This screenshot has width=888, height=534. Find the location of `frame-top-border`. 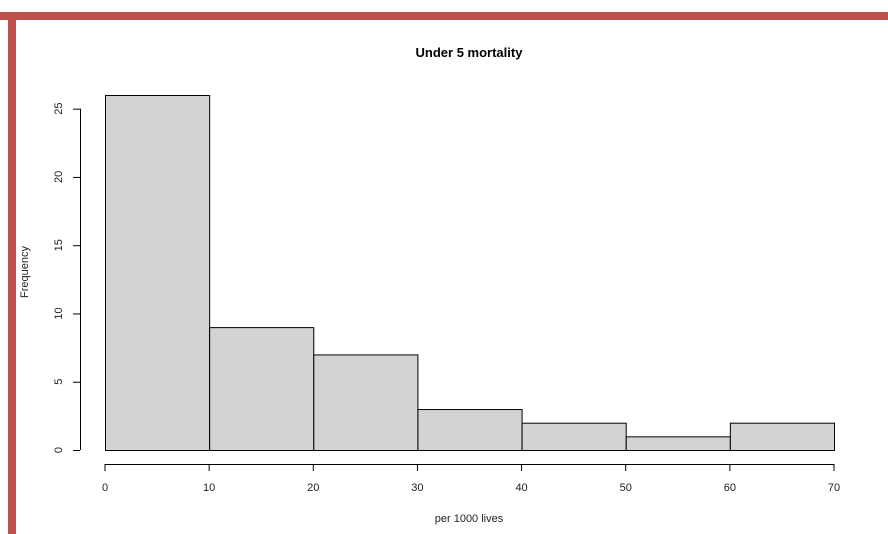

frame-top-border is located at coordinates (444, 16).